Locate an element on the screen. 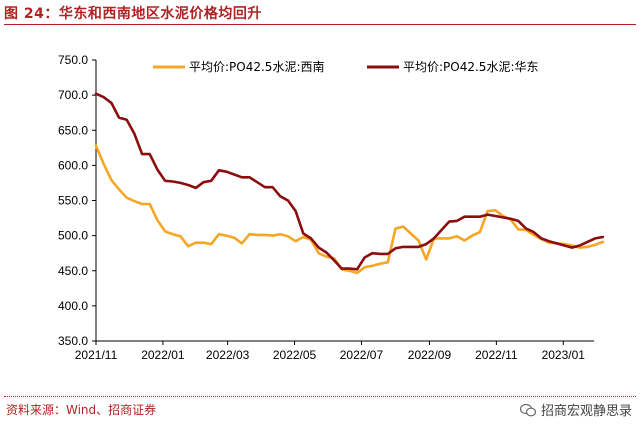 The image size is (640, 434). x-tick-label: 2022/09 is located at coordinates (430, 355).